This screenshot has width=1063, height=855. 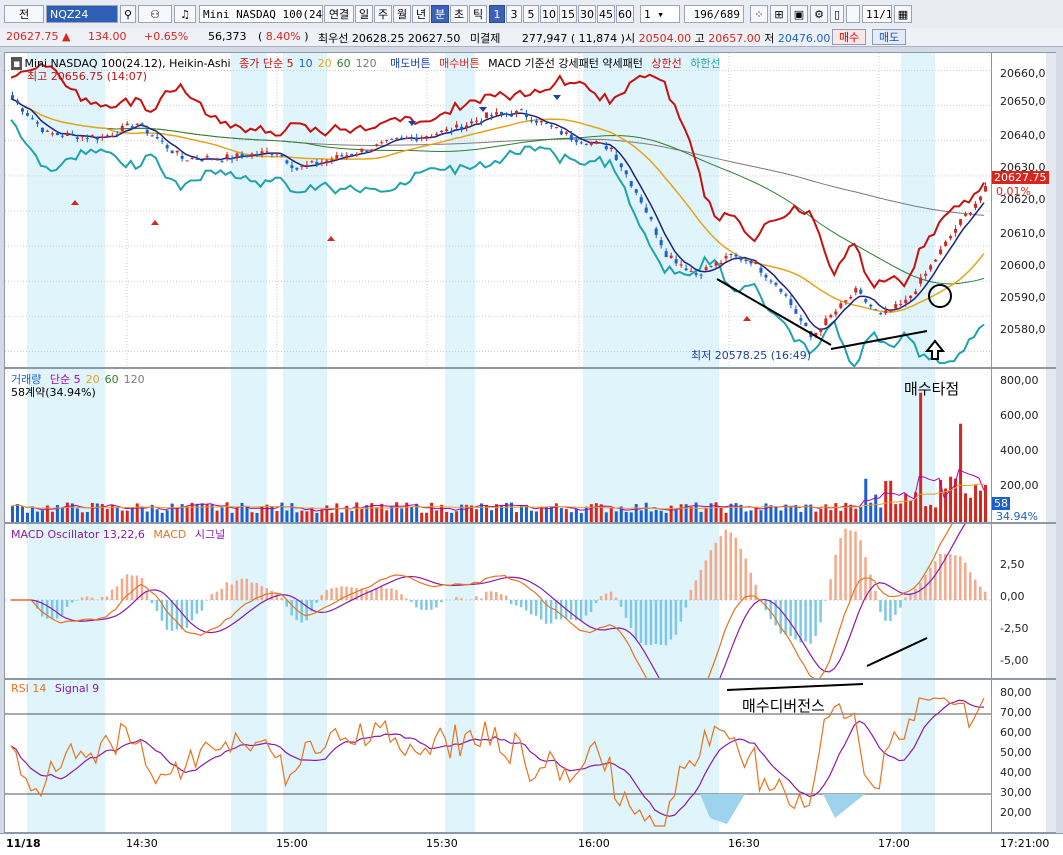 What do you see at coordinates (531, 14) in the screenshot?
I see `interval-button: 5` at bounding box center [531, 14].